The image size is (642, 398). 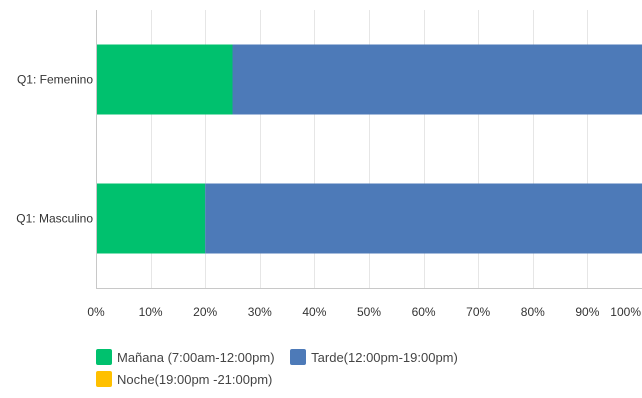 What do you see at coordinates (195, 379) in the screenshot?
I see `legend-label-noche: Noche(19:00pm -21:00pm)` at bounding box center [195, 379].